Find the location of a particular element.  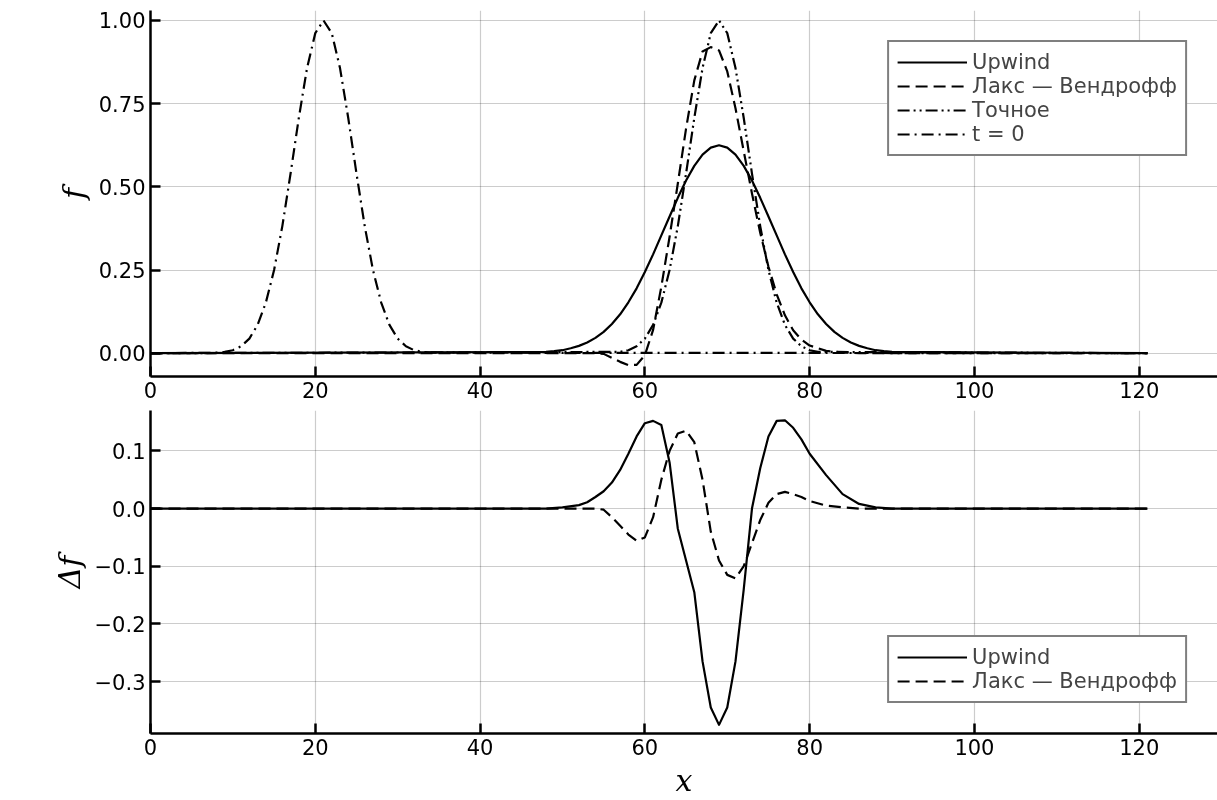

x-axis-title: x is located at coordinates (684, 780).